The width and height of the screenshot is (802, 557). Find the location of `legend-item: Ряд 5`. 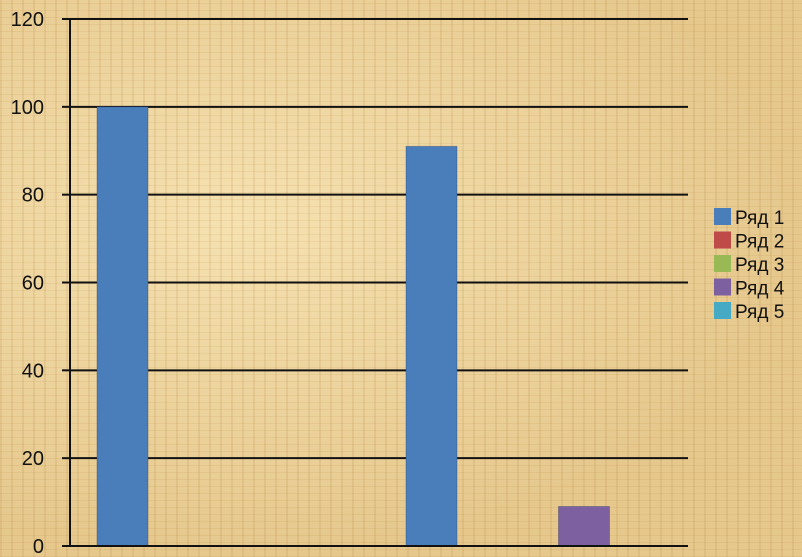

legend-item: Ряд 5 is located at coordinates (749, 312).